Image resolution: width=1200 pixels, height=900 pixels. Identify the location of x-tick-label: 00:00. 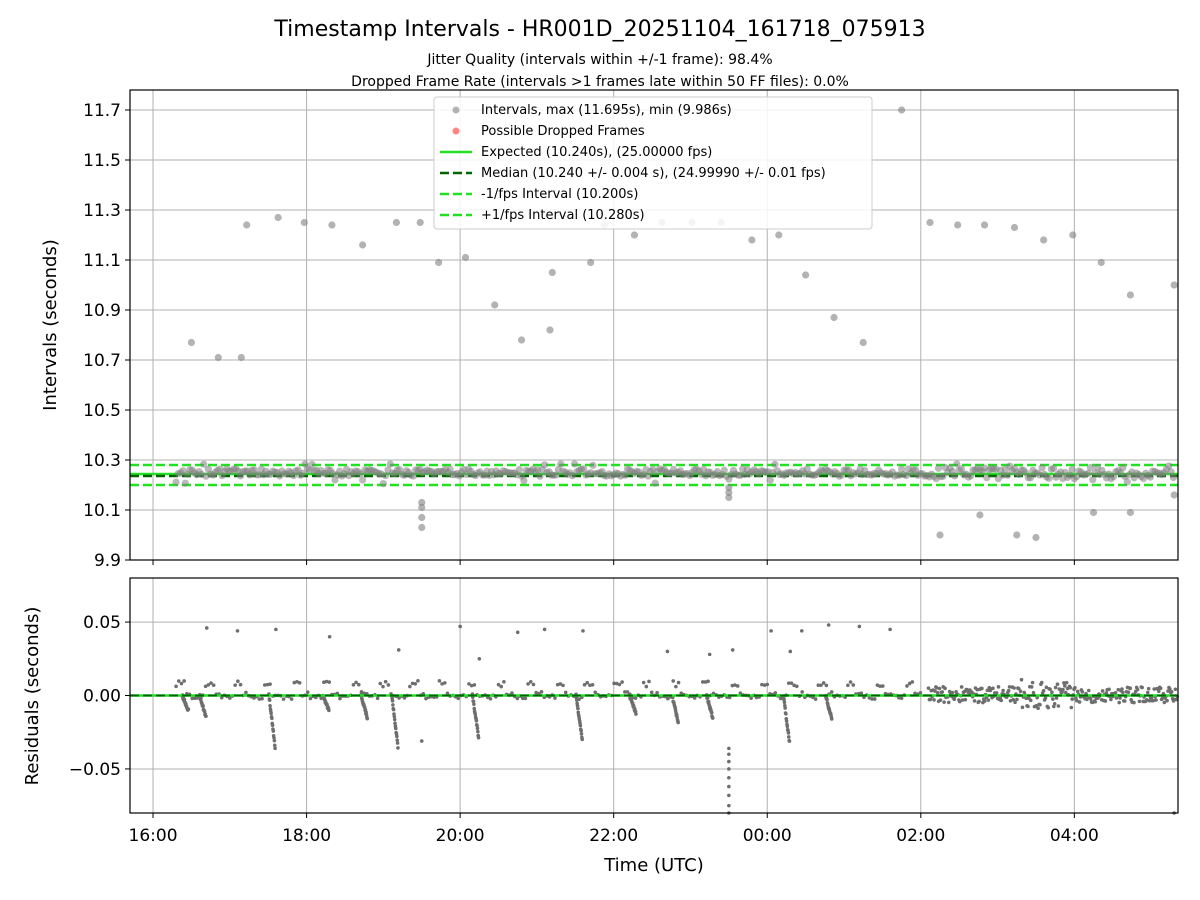
(767, 836).